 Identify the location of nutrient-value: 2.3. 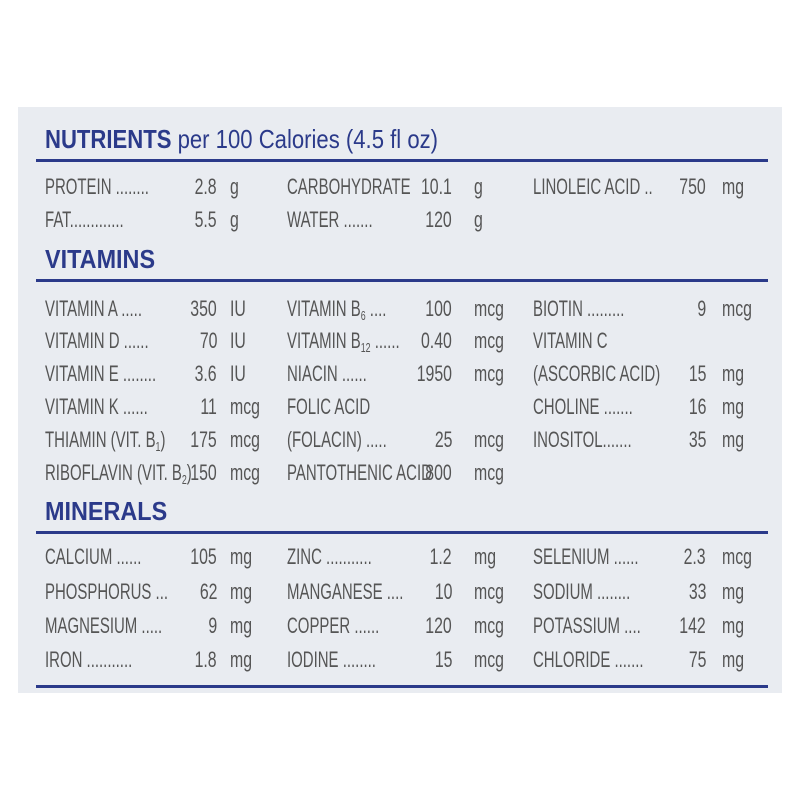
(694, 556).